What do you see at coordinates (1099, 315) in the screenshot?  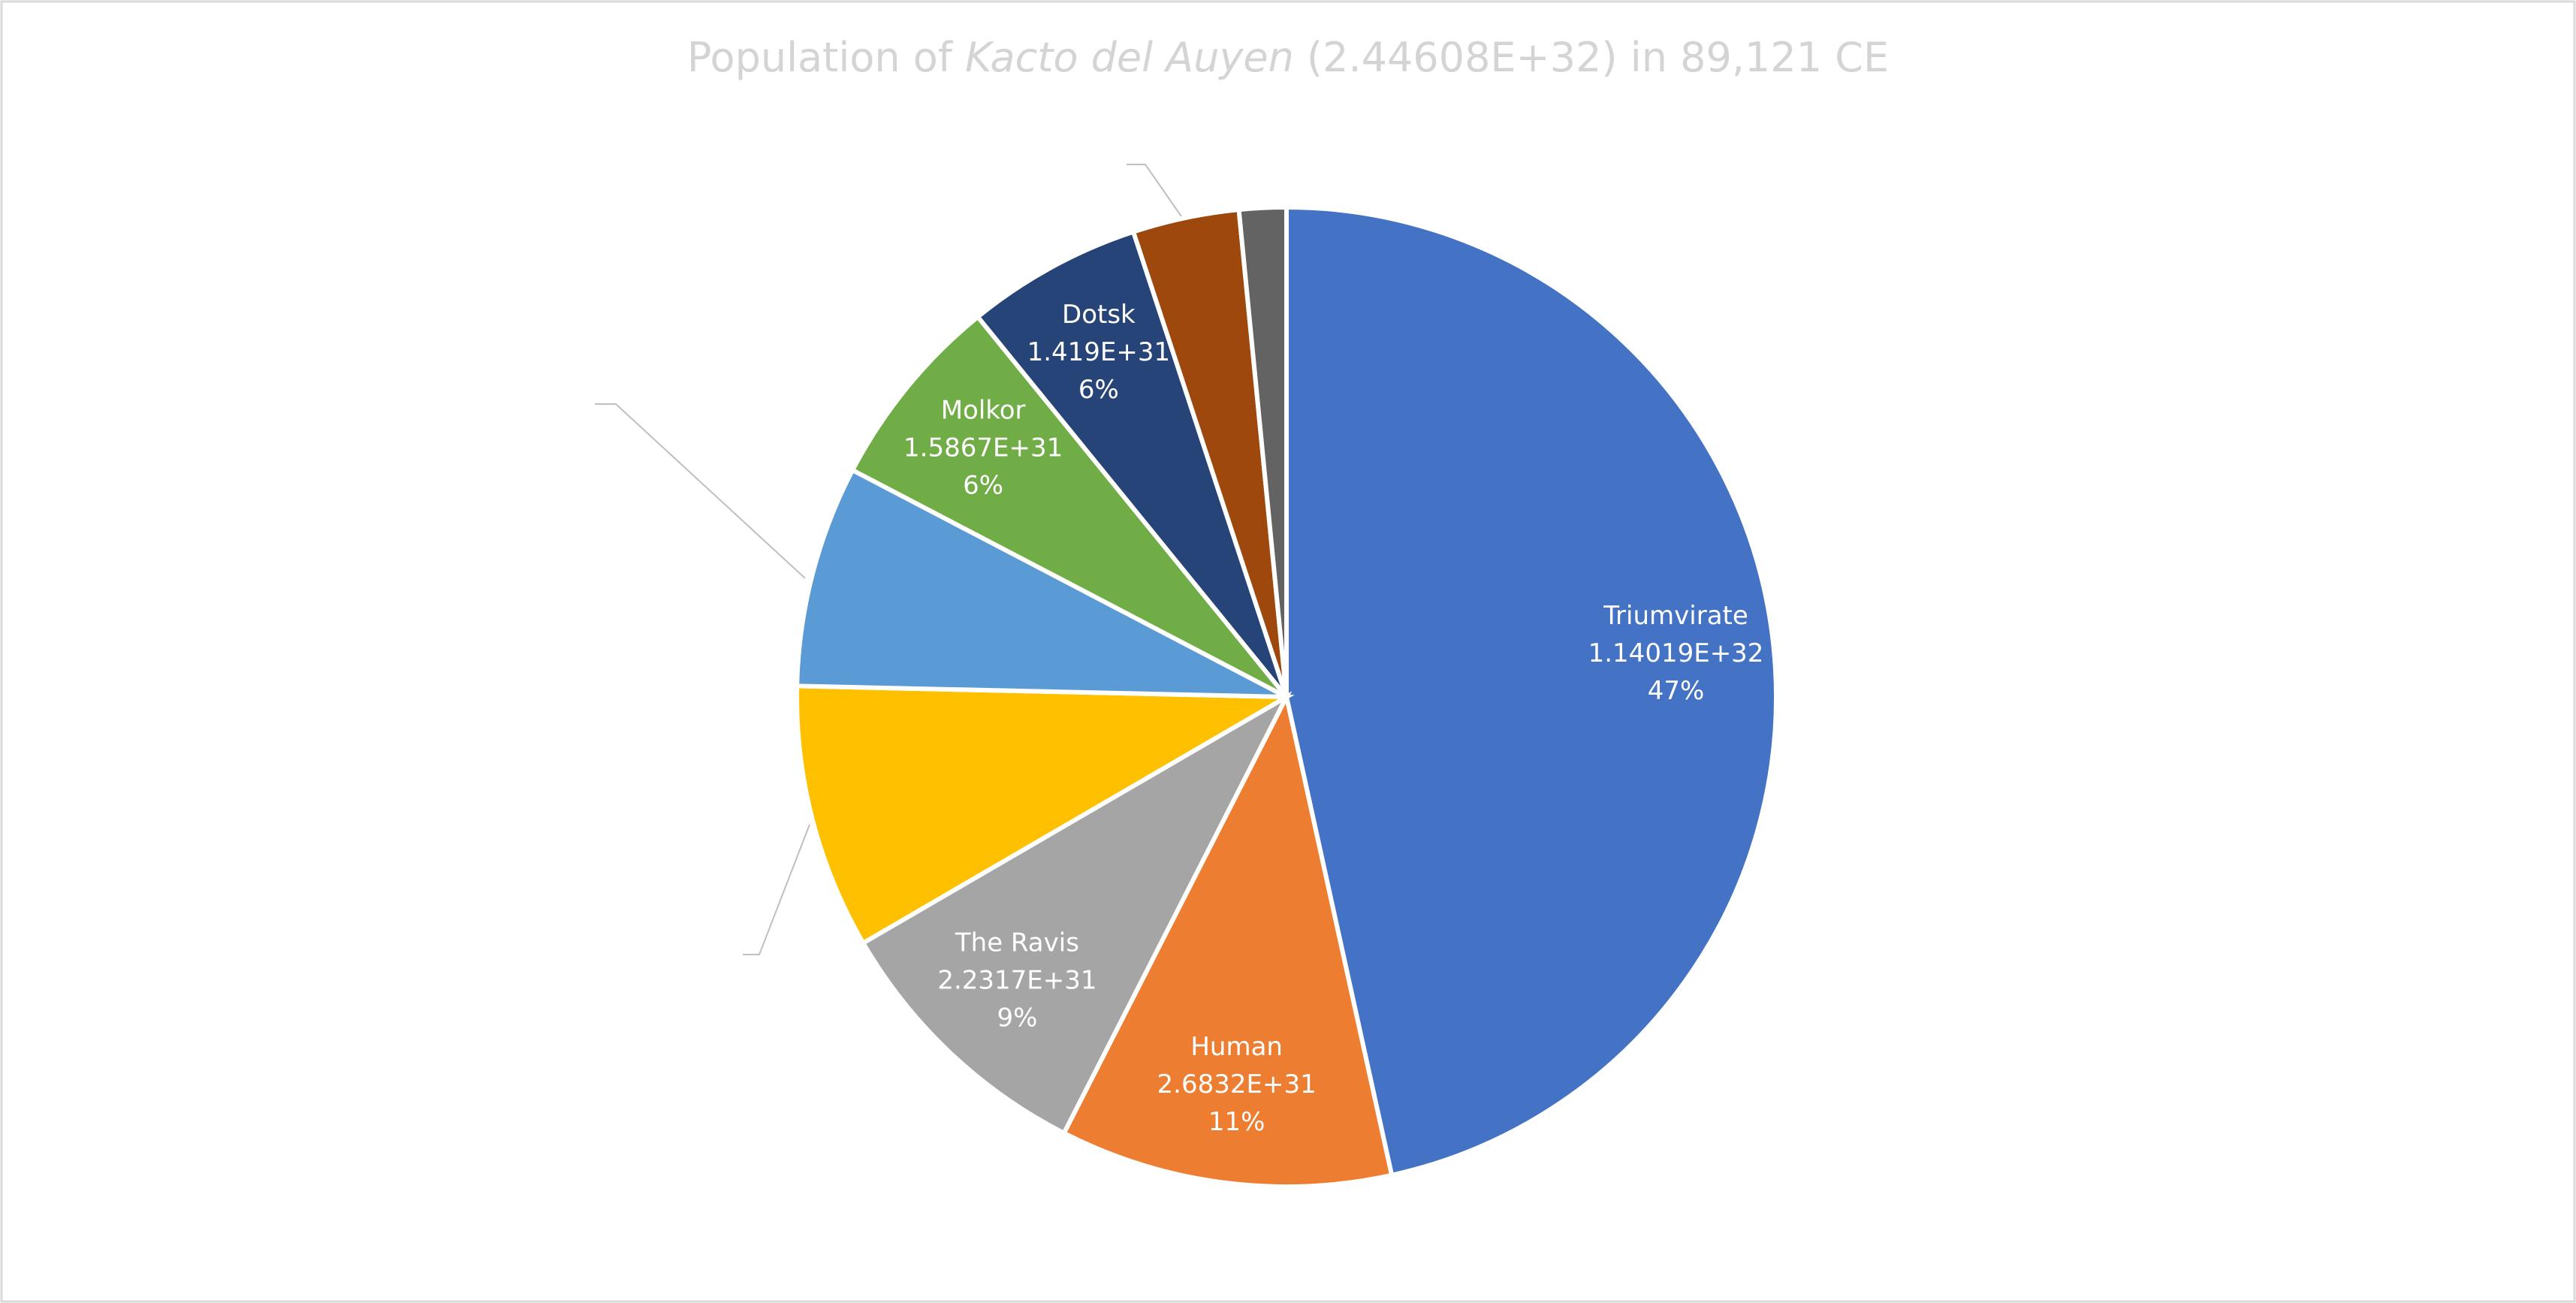 I see `slice-name: Dotsk` at bounding box center [1099, 315].